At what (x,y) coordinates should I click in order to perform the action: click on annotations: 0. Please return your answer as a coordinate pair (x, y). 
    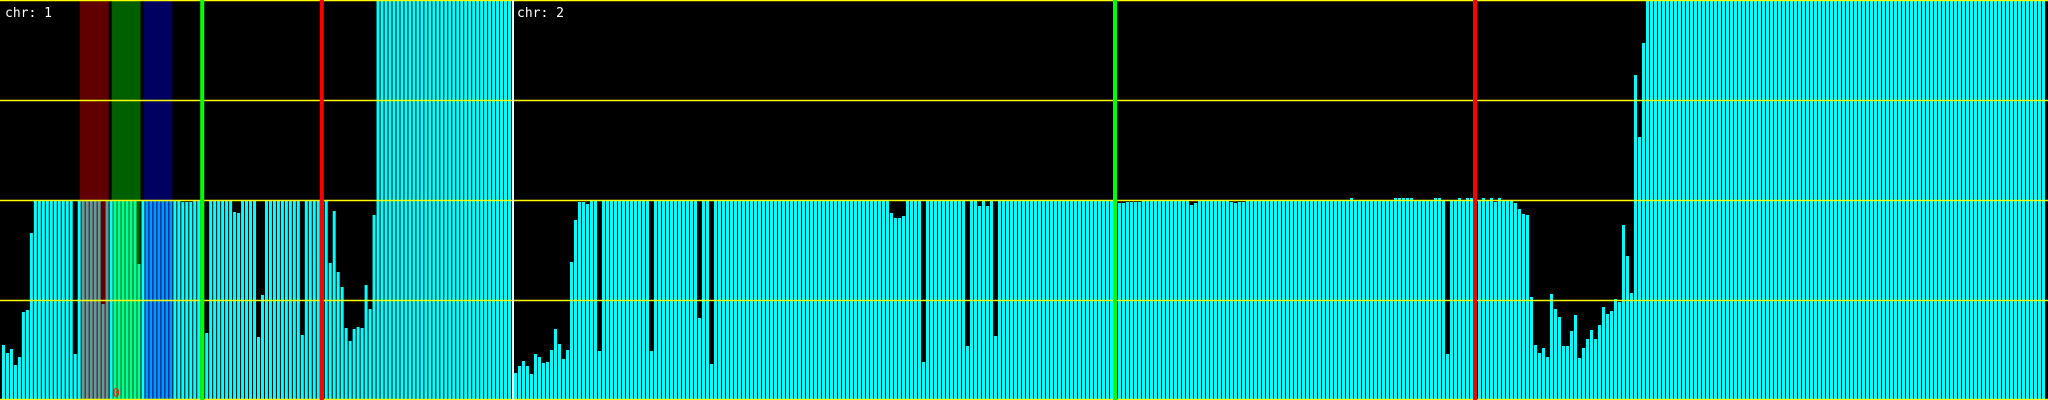
    Looking at the image, I should click on (116, 393).